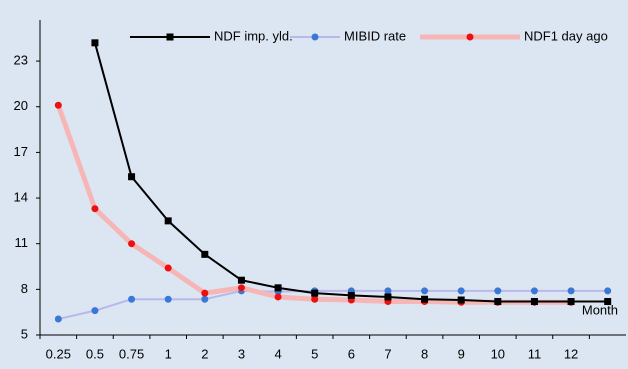 This screenshot has height=369, width=628. Describe the element at coordinates (21, 60) in the screenshot. I see `y-tick-label: 23` at that location.